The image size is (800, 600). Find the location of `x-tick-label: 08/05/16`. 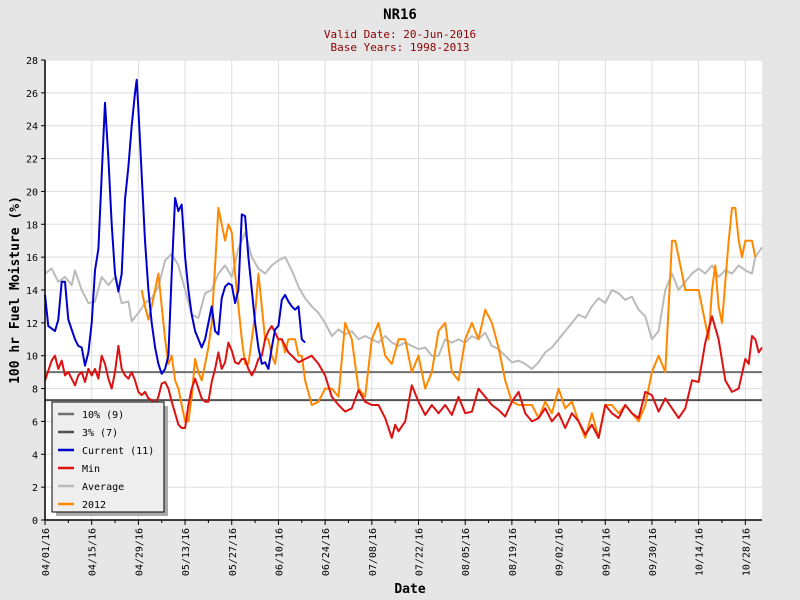

x-tick-label: 08/05/16 is located at coordinates (466, 552).